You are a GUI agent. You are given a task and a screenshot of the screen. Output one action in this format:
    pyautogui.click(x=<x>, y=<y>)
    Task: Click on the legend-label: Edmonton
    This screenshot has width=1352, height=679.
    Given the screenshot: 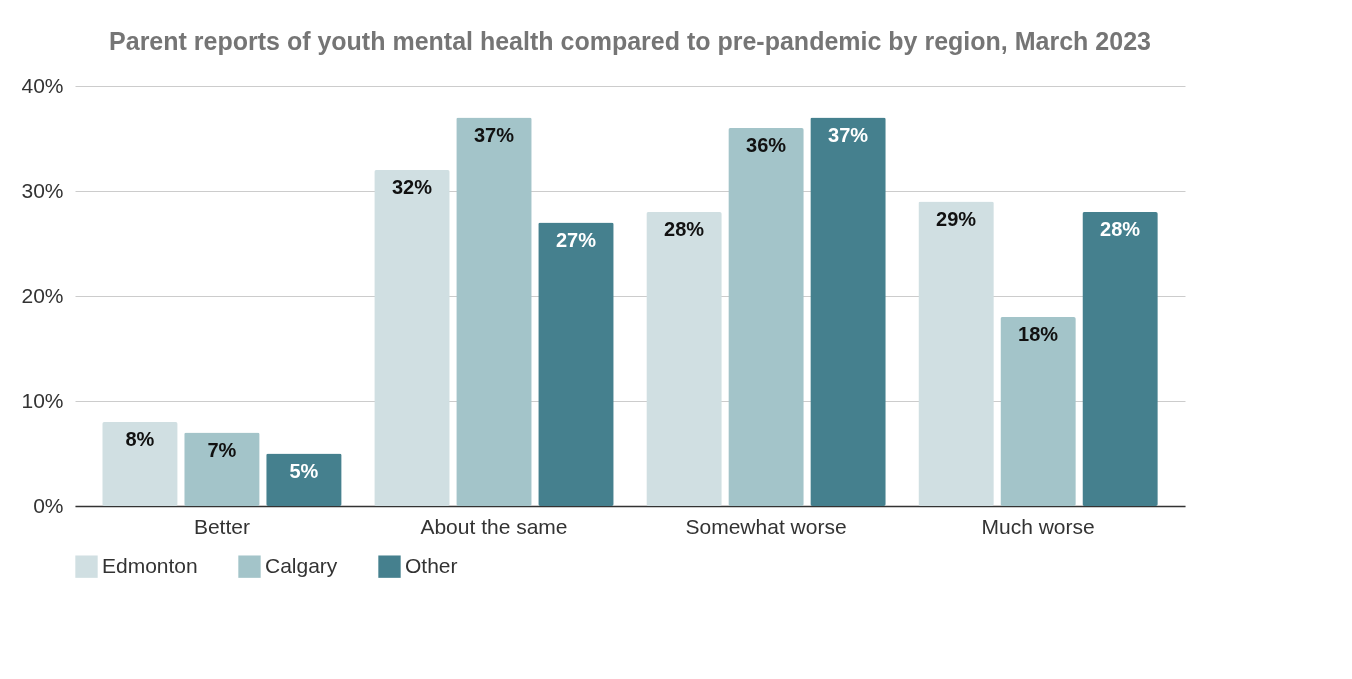 What is the action you would take?
    pyautogui.click(x=150, y=565)
    